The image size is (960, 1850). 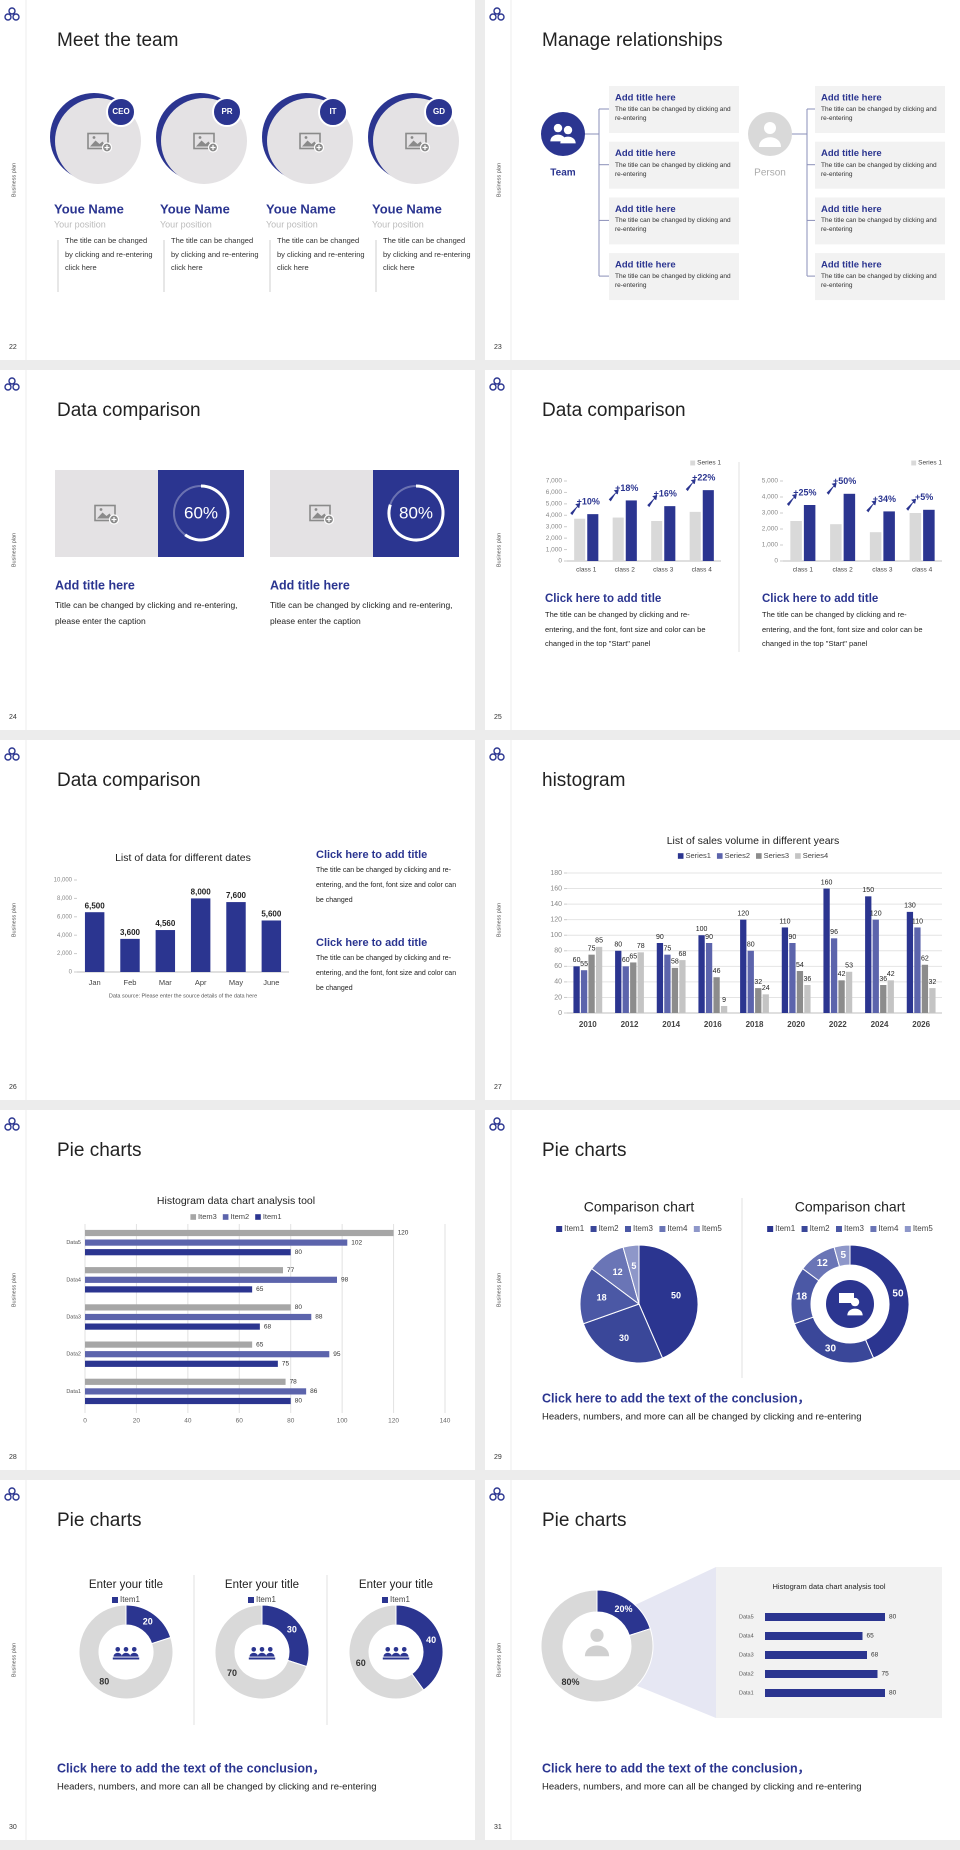 I want to click on data-label: 55, so click(x=584, y=964).